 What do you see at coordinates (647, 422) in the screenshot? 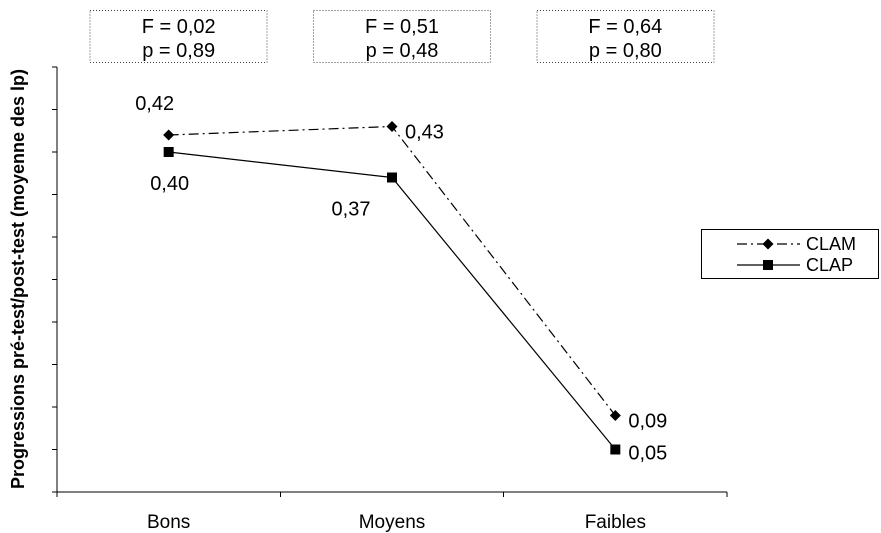
I see `clam-data-label: 0,09` at bounding box center [647, 422].